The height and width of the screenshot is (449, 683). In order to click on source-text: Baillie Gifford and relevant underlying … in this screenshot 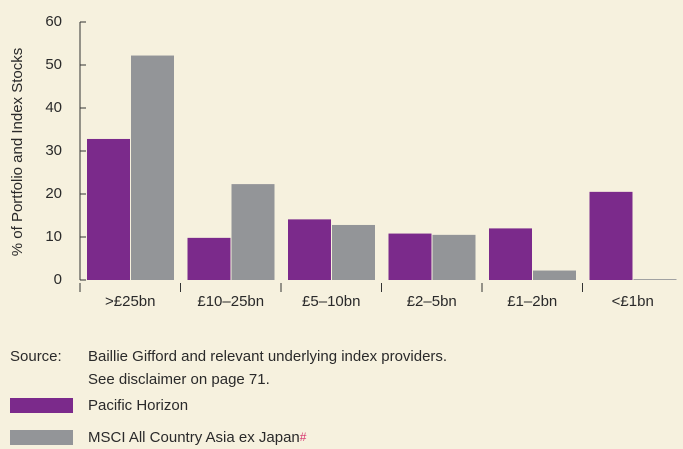, I will do `click(267, 356)`.